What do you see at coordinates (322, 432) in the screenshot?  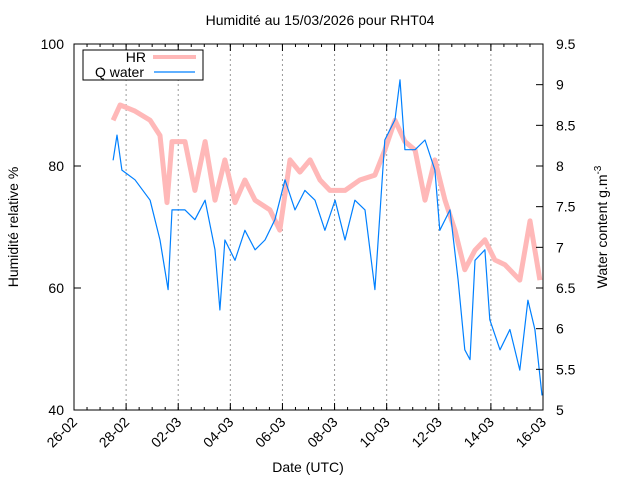 I see `x-tick-label: 08-03` at bounding box center [322, 432].